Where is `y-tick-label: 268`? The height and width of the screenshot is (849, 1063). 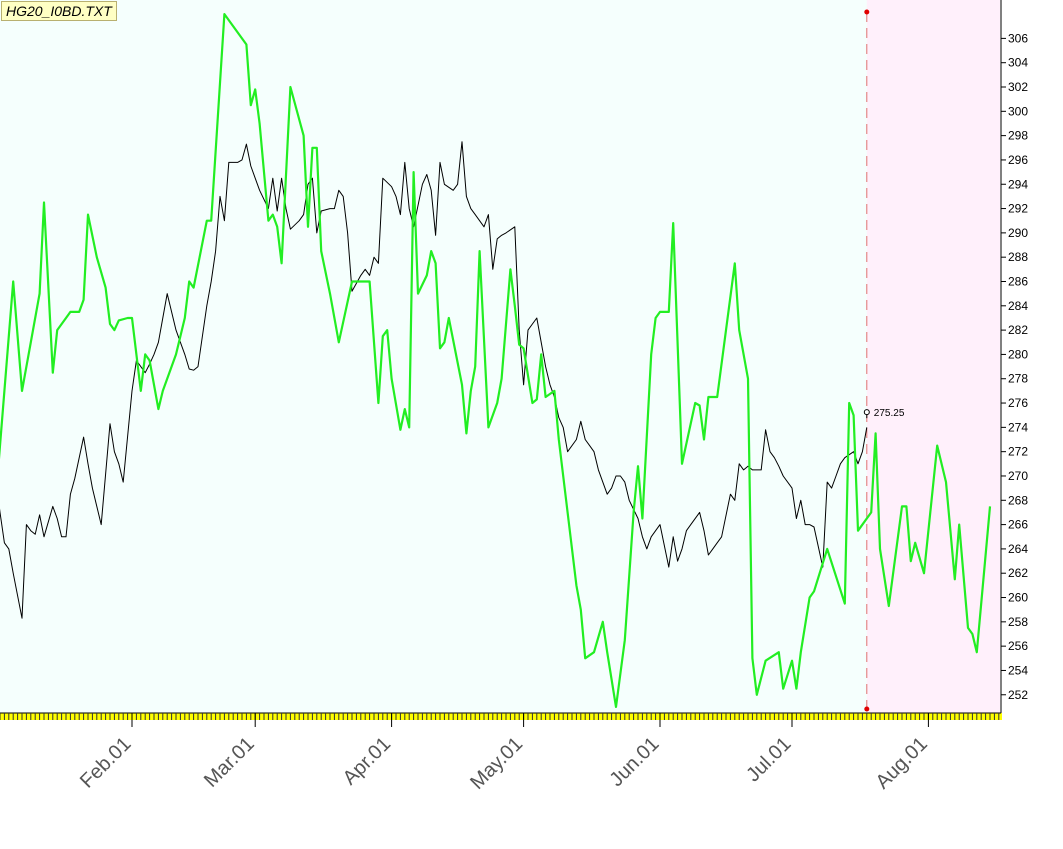 y-tick-label: 268 is located at coordinates (1018, 500).